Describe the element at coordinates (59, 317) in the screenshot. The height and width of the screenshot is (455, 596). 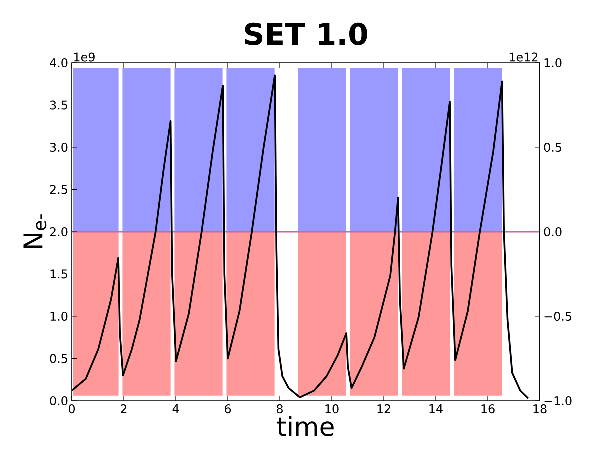
I see `y-tick-label: 1.0` at that location.